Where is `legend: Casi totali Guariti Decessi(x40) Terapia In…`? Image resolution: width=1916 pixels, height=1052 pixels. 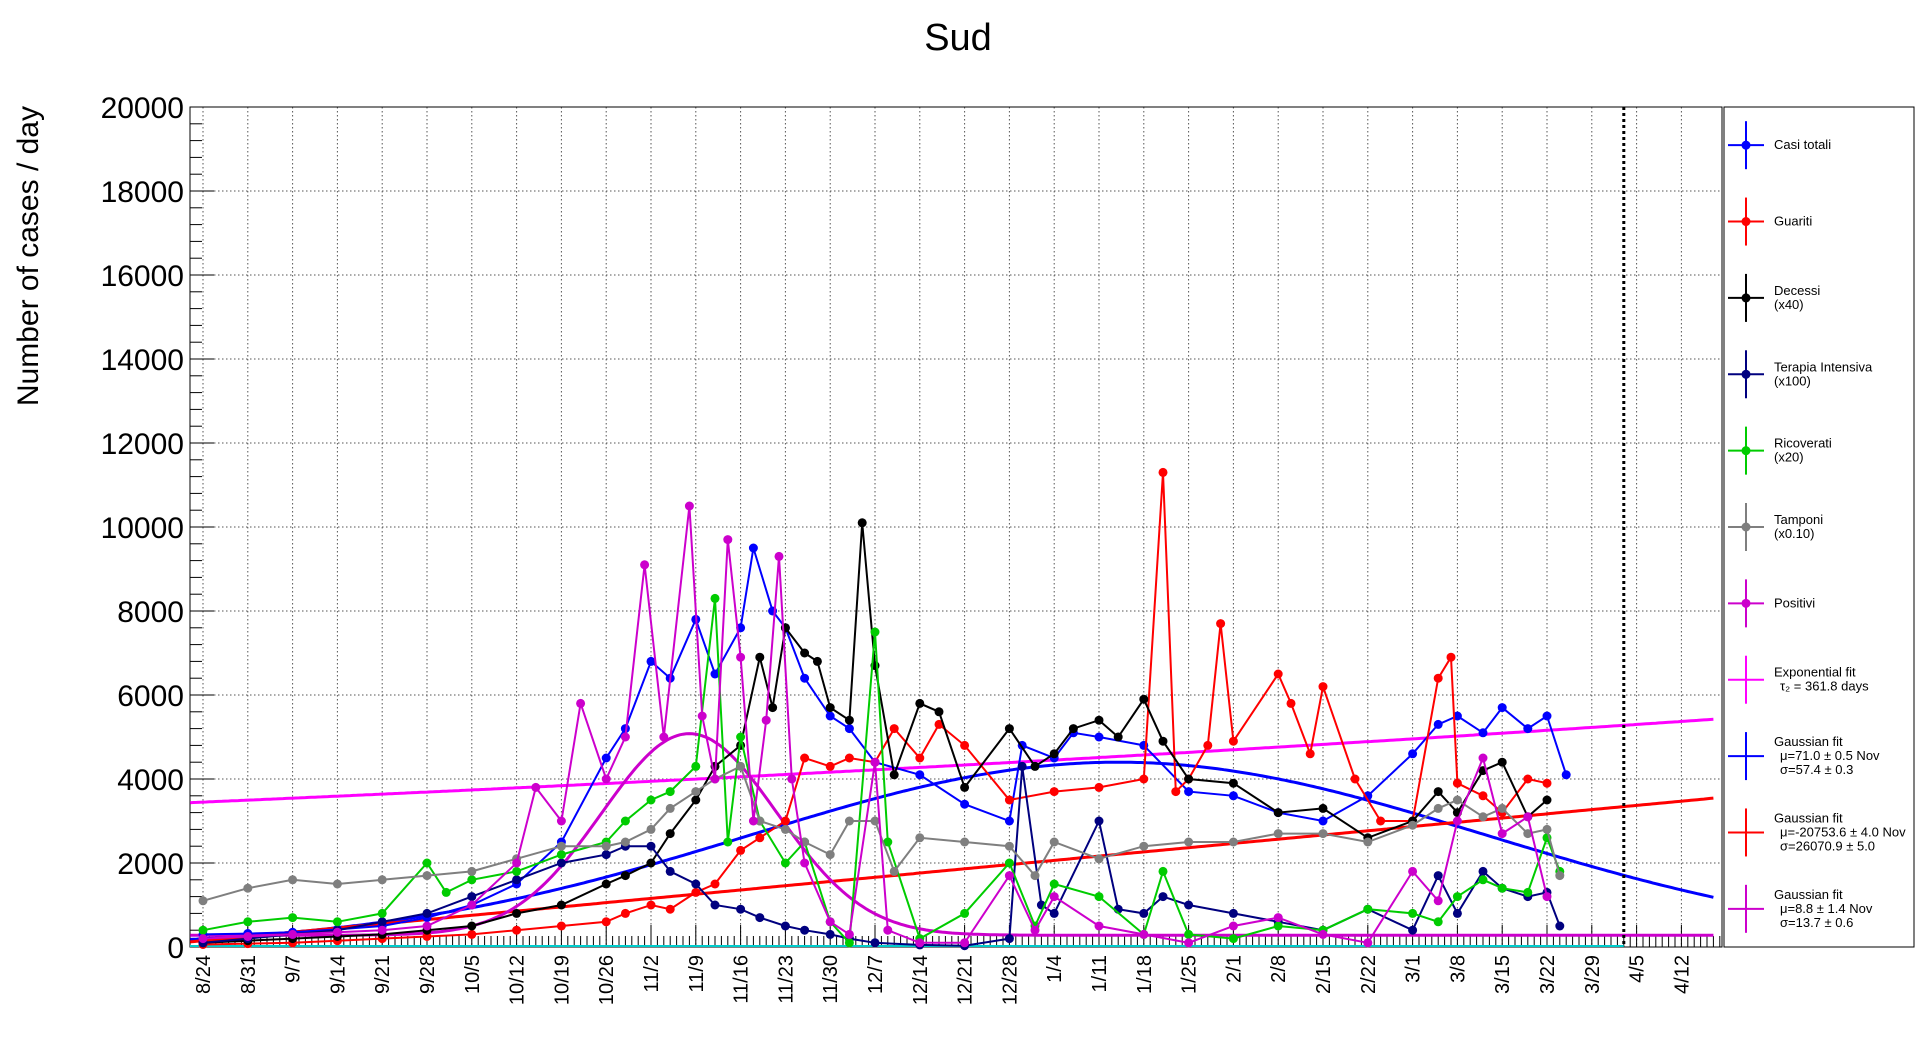 legend: Casi totali Guariti Decessi(x40) Terapia In… is located at coordinates (1819, 527).